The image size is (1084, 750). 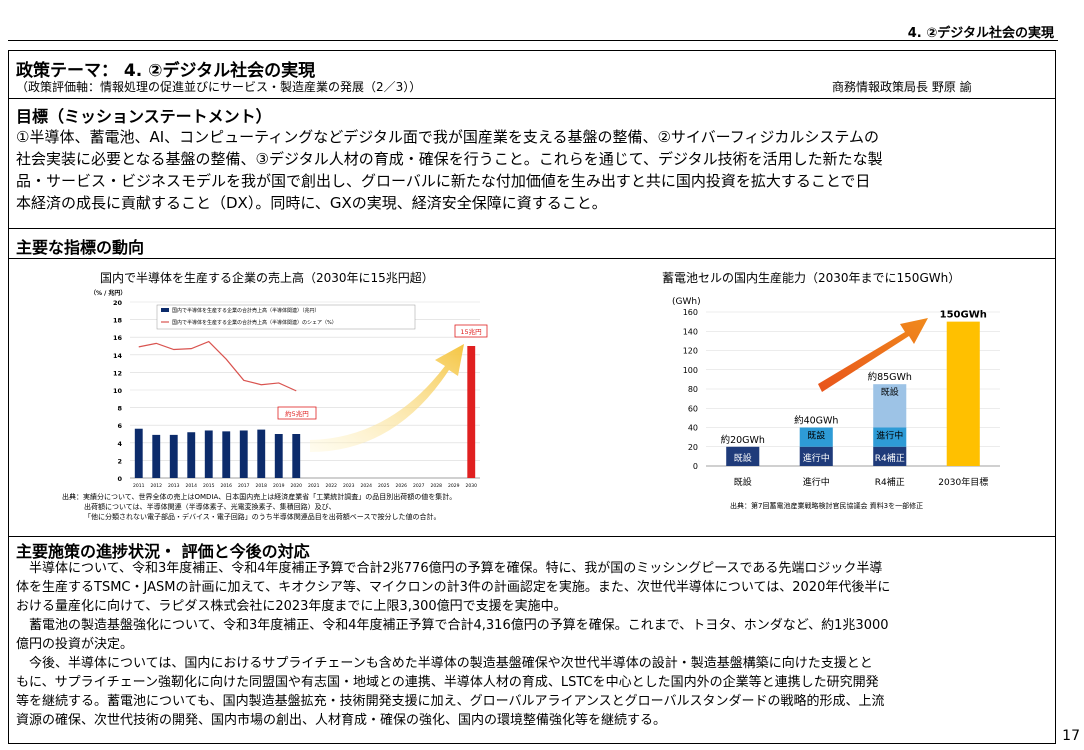 What do you see at coordinates (174, 486) in the screenshot?
I see `x-tick-label: 2013` at bounding box center [174, 486].